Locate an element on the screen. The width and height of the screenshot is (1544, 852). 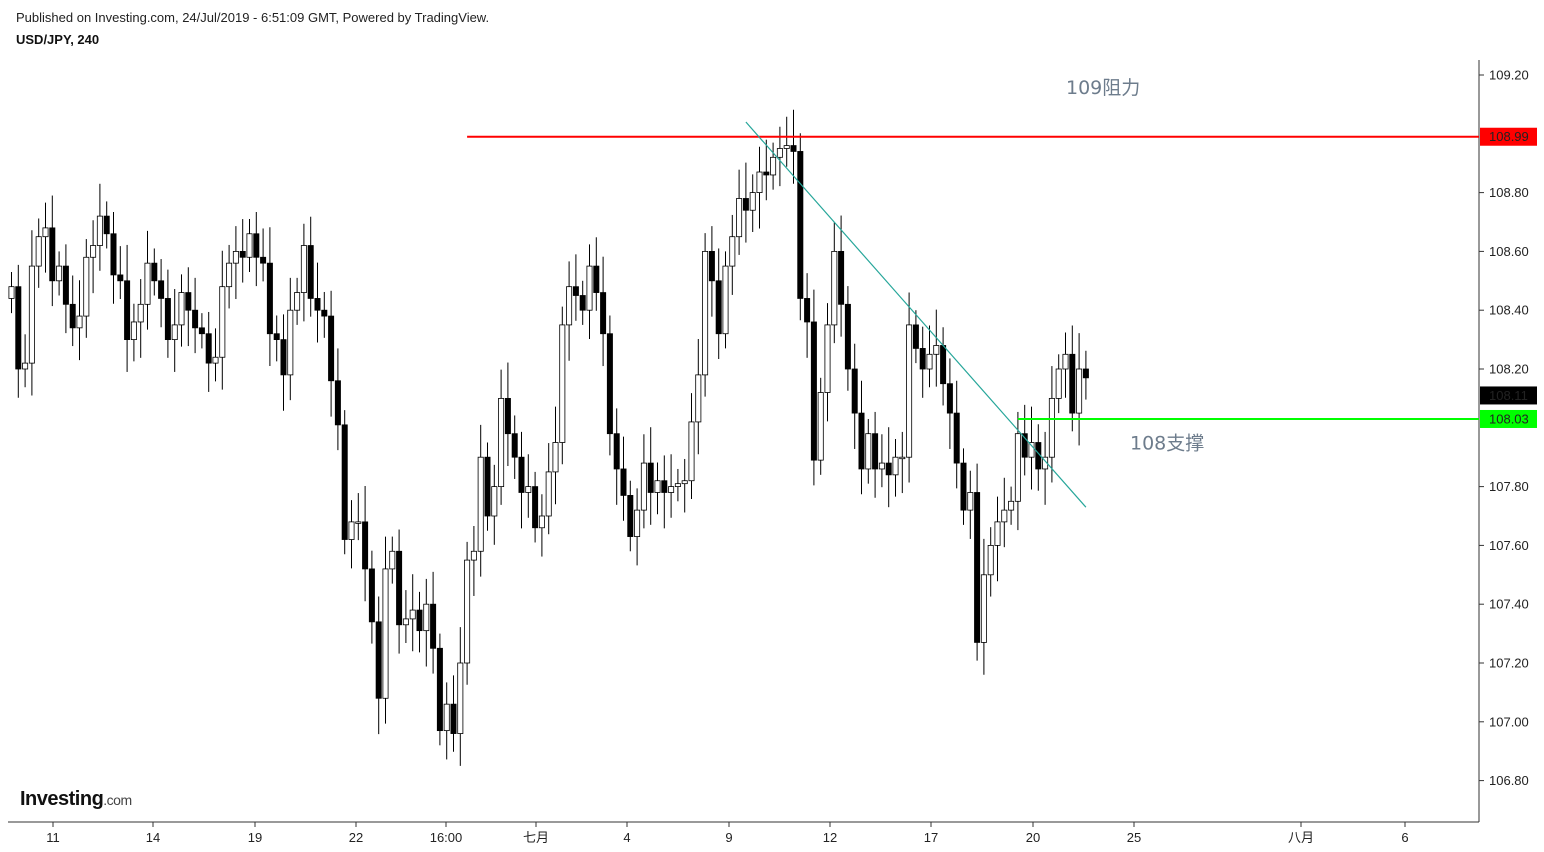
x-tick-label: 20 is located at coordinates (1033, 837).